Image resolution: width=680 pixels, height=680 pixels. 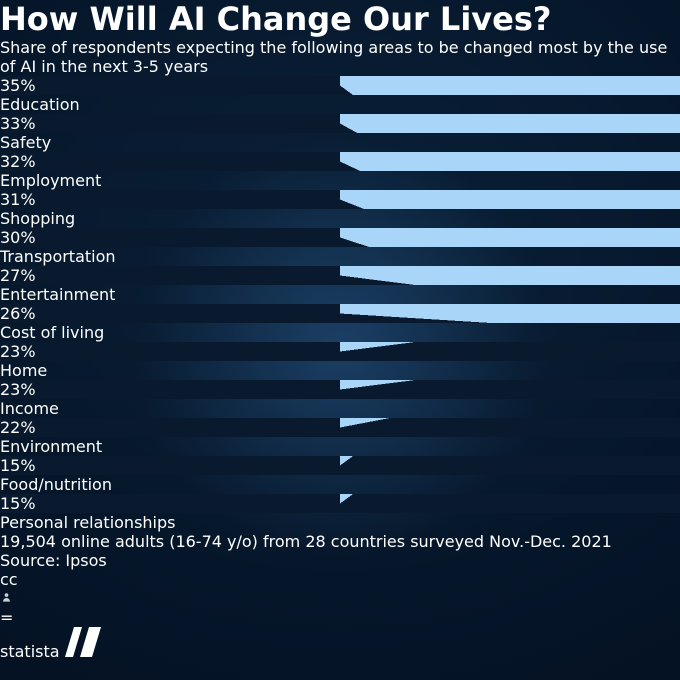 What do you see at coordinates (340, 351) in the screenshot?
I see `pie-chart-home: 23%` at bounding box center [340, 351].